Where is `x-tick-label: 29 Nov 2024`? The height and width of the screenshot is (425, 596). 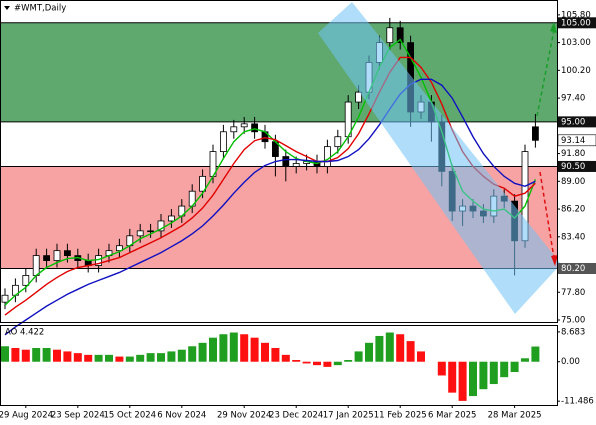 x-tick-label: 29 Nov 2024 is located at coordinates (244, 416).